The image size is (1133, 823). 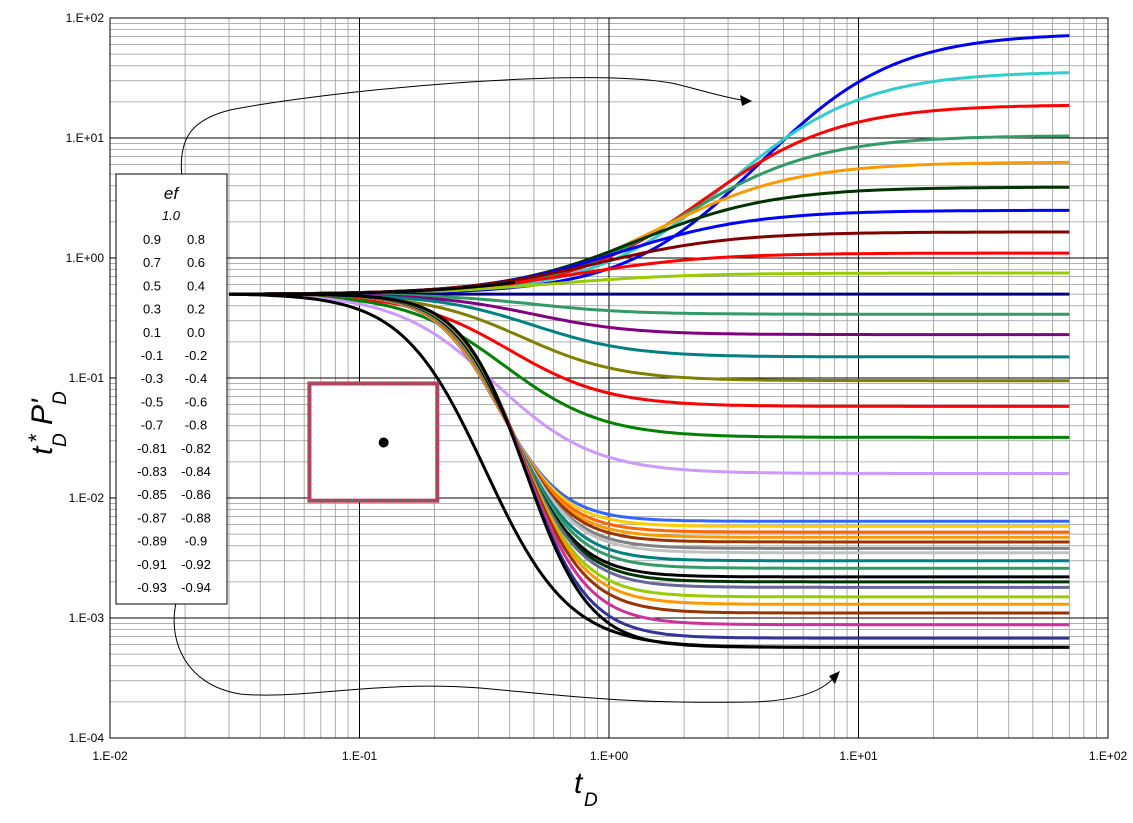 What do you see at coordinates (152, 309) in the screenshot?
I see `legend-entry: 0.3` at bounding box center [152, 309].